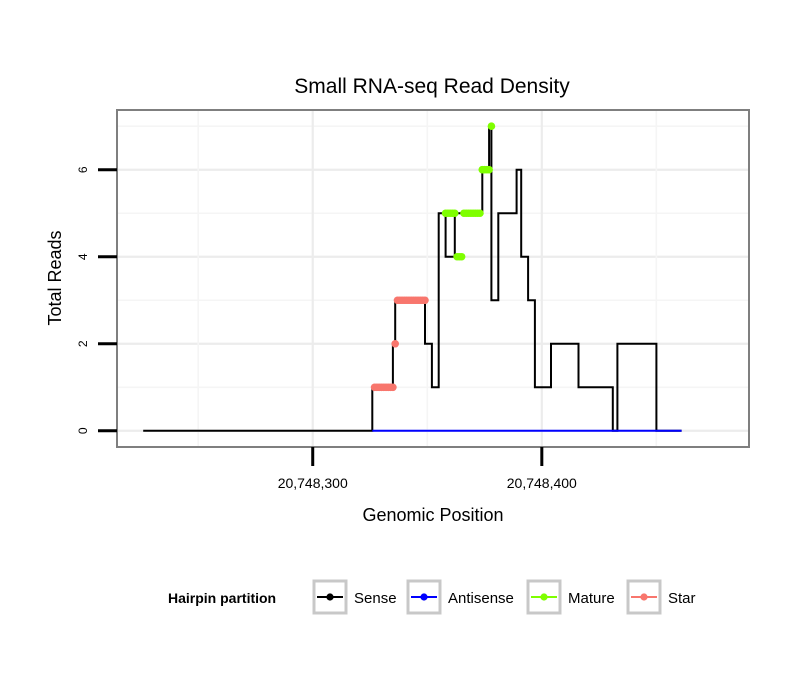 The width and height of the screenshot is (810, 690). Describe the element at coordinates (481, 598) in the screenshot. I see `legend-label: Antisense` at that location.